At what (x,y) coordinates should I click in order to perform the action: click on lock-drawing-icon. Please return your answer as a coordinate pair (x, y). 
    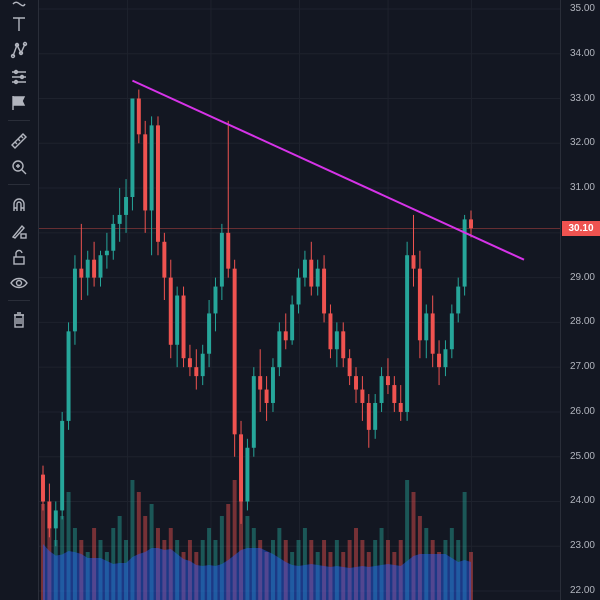
    Looking at the image, I should click on (19, 231).